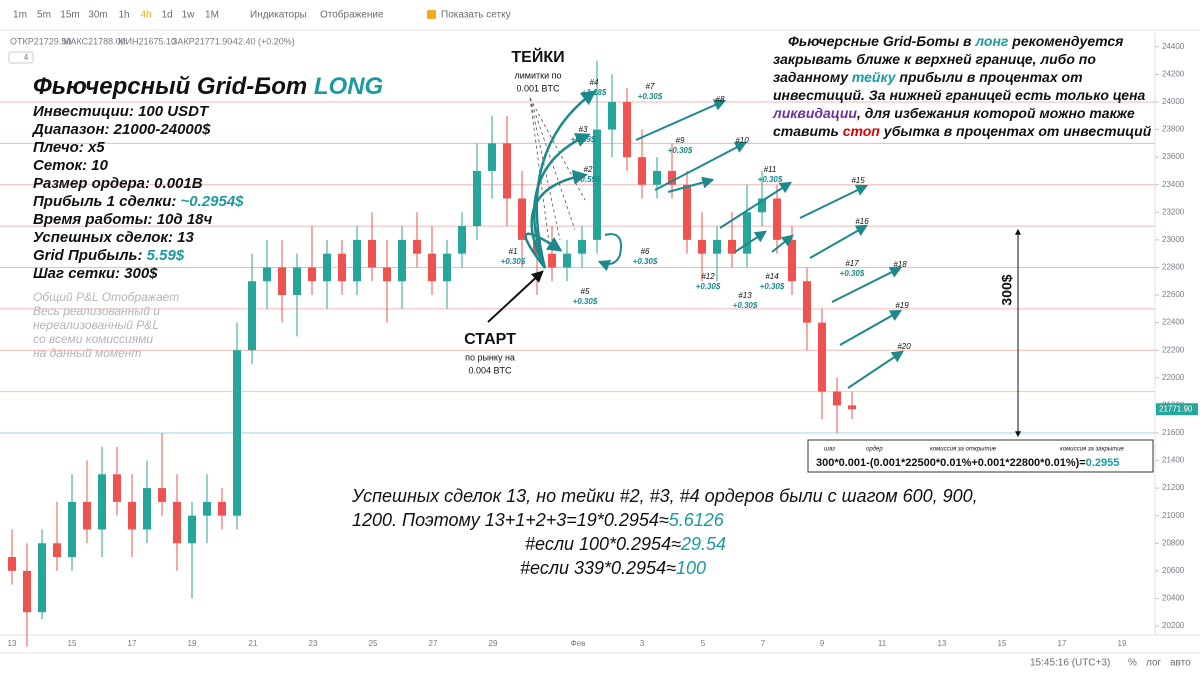 The image size is (1200, 675). What do you see at coordinates (26, 57) in the screenshot?
I see `collapse-count: 4` at bounding box center [26, 57].